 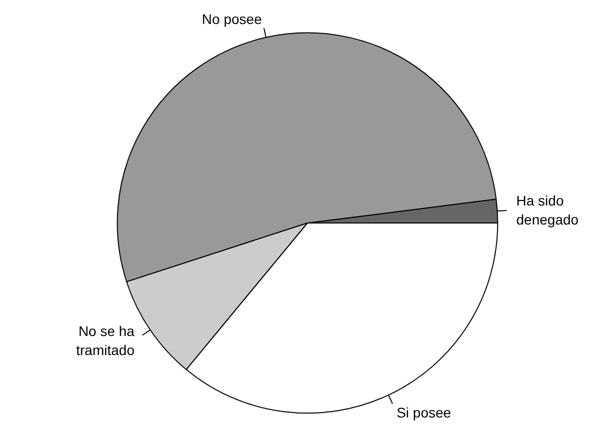 I want to click on slice-label: No posee, so click(x=232, y=18).